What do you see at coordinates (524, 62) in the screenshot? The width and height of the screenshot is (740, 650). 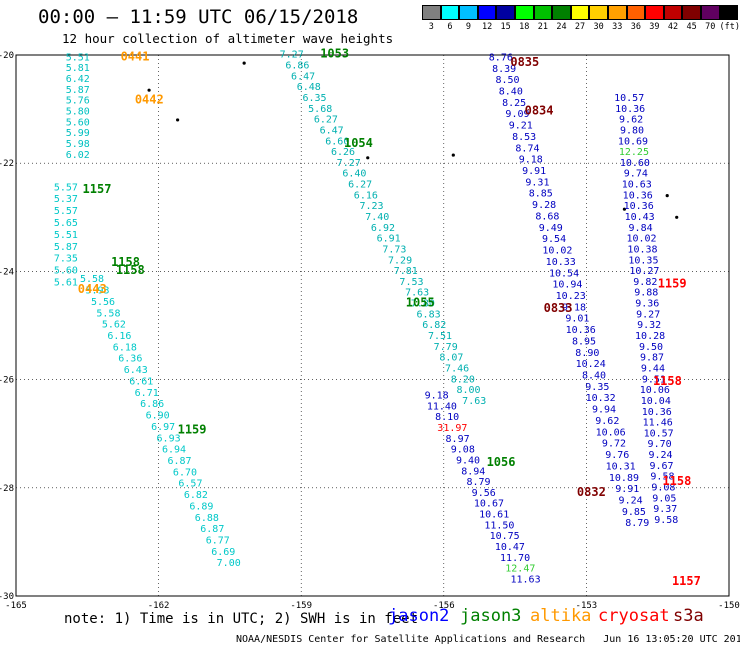 I see `pass-time-label: 0835` at bounding box center [524, 62].